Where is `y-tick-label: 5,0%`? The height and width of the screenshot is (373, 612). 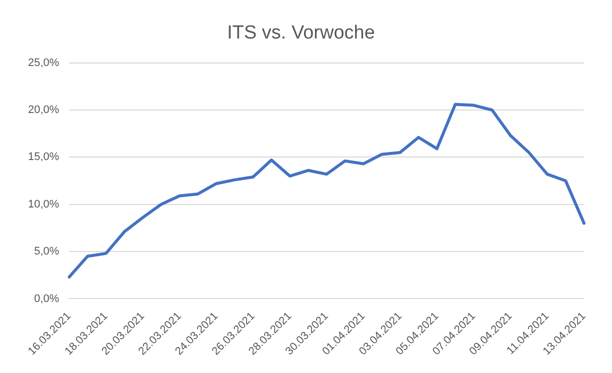
y-tick-label: 5,0% is located at coordinates (47, 252).